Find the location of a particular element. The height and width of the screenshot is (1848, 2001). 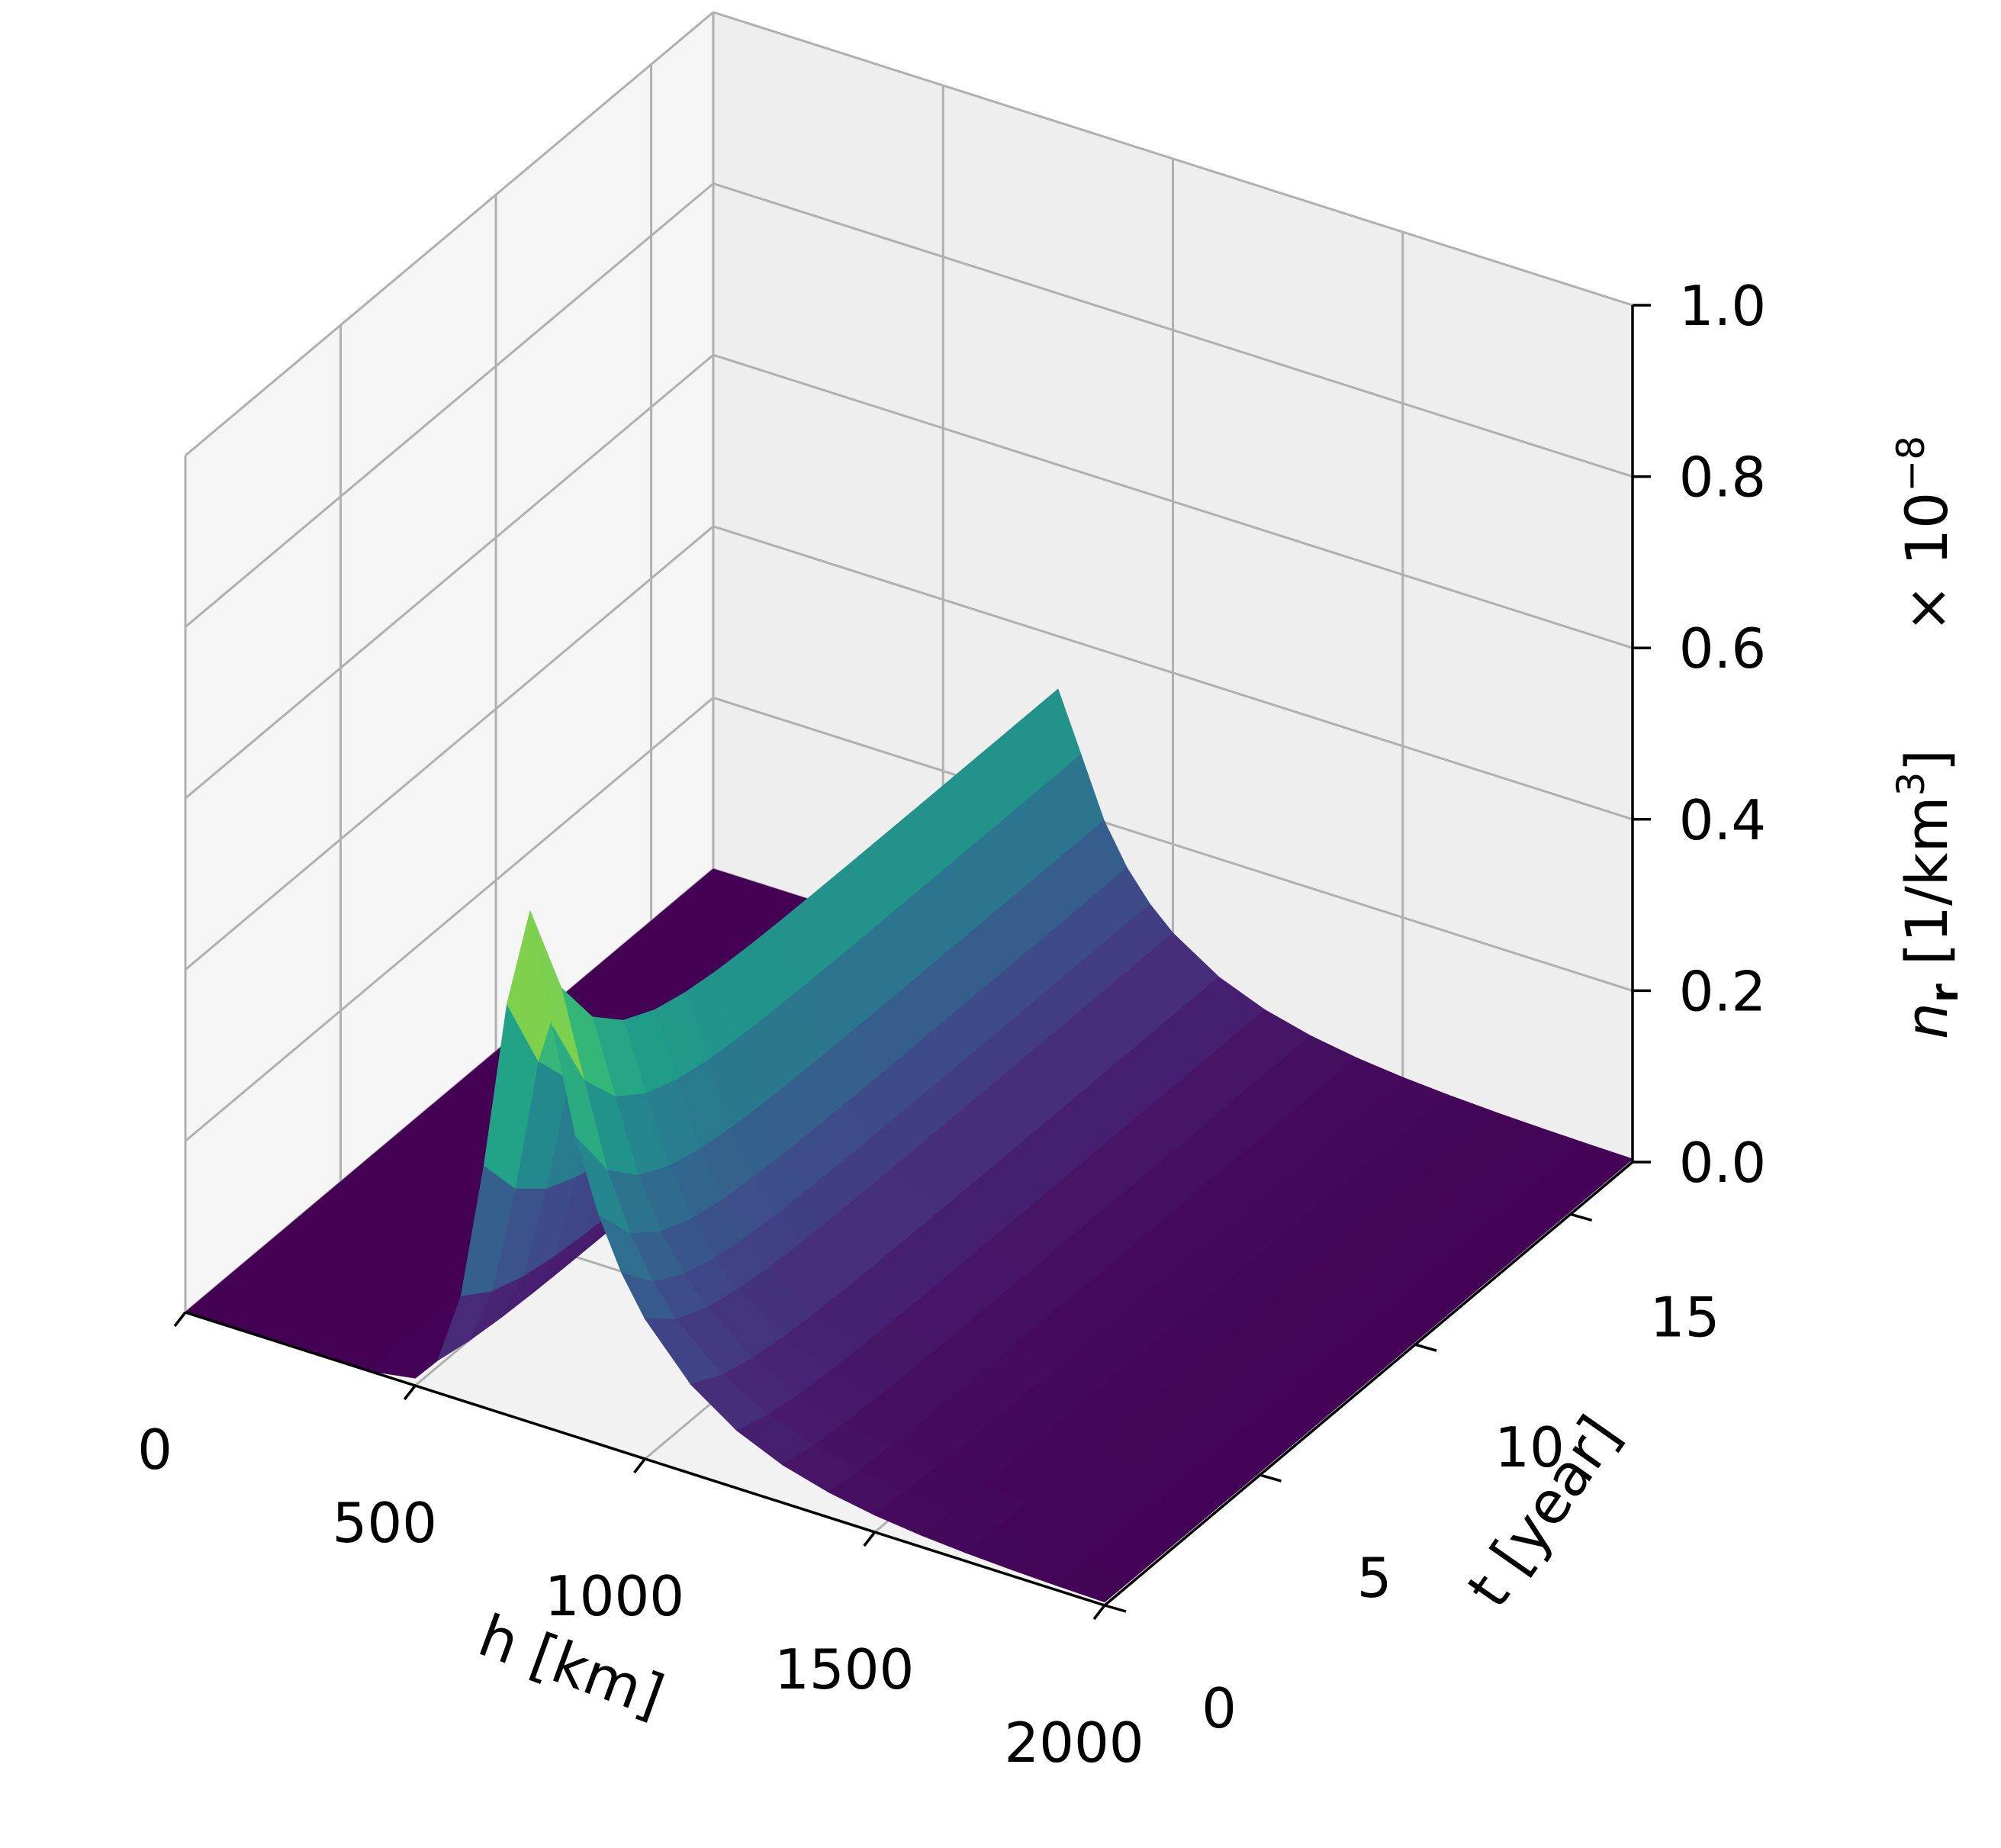

z-axis-label: nr [1/km3] is located at coordinates (1928, 894).